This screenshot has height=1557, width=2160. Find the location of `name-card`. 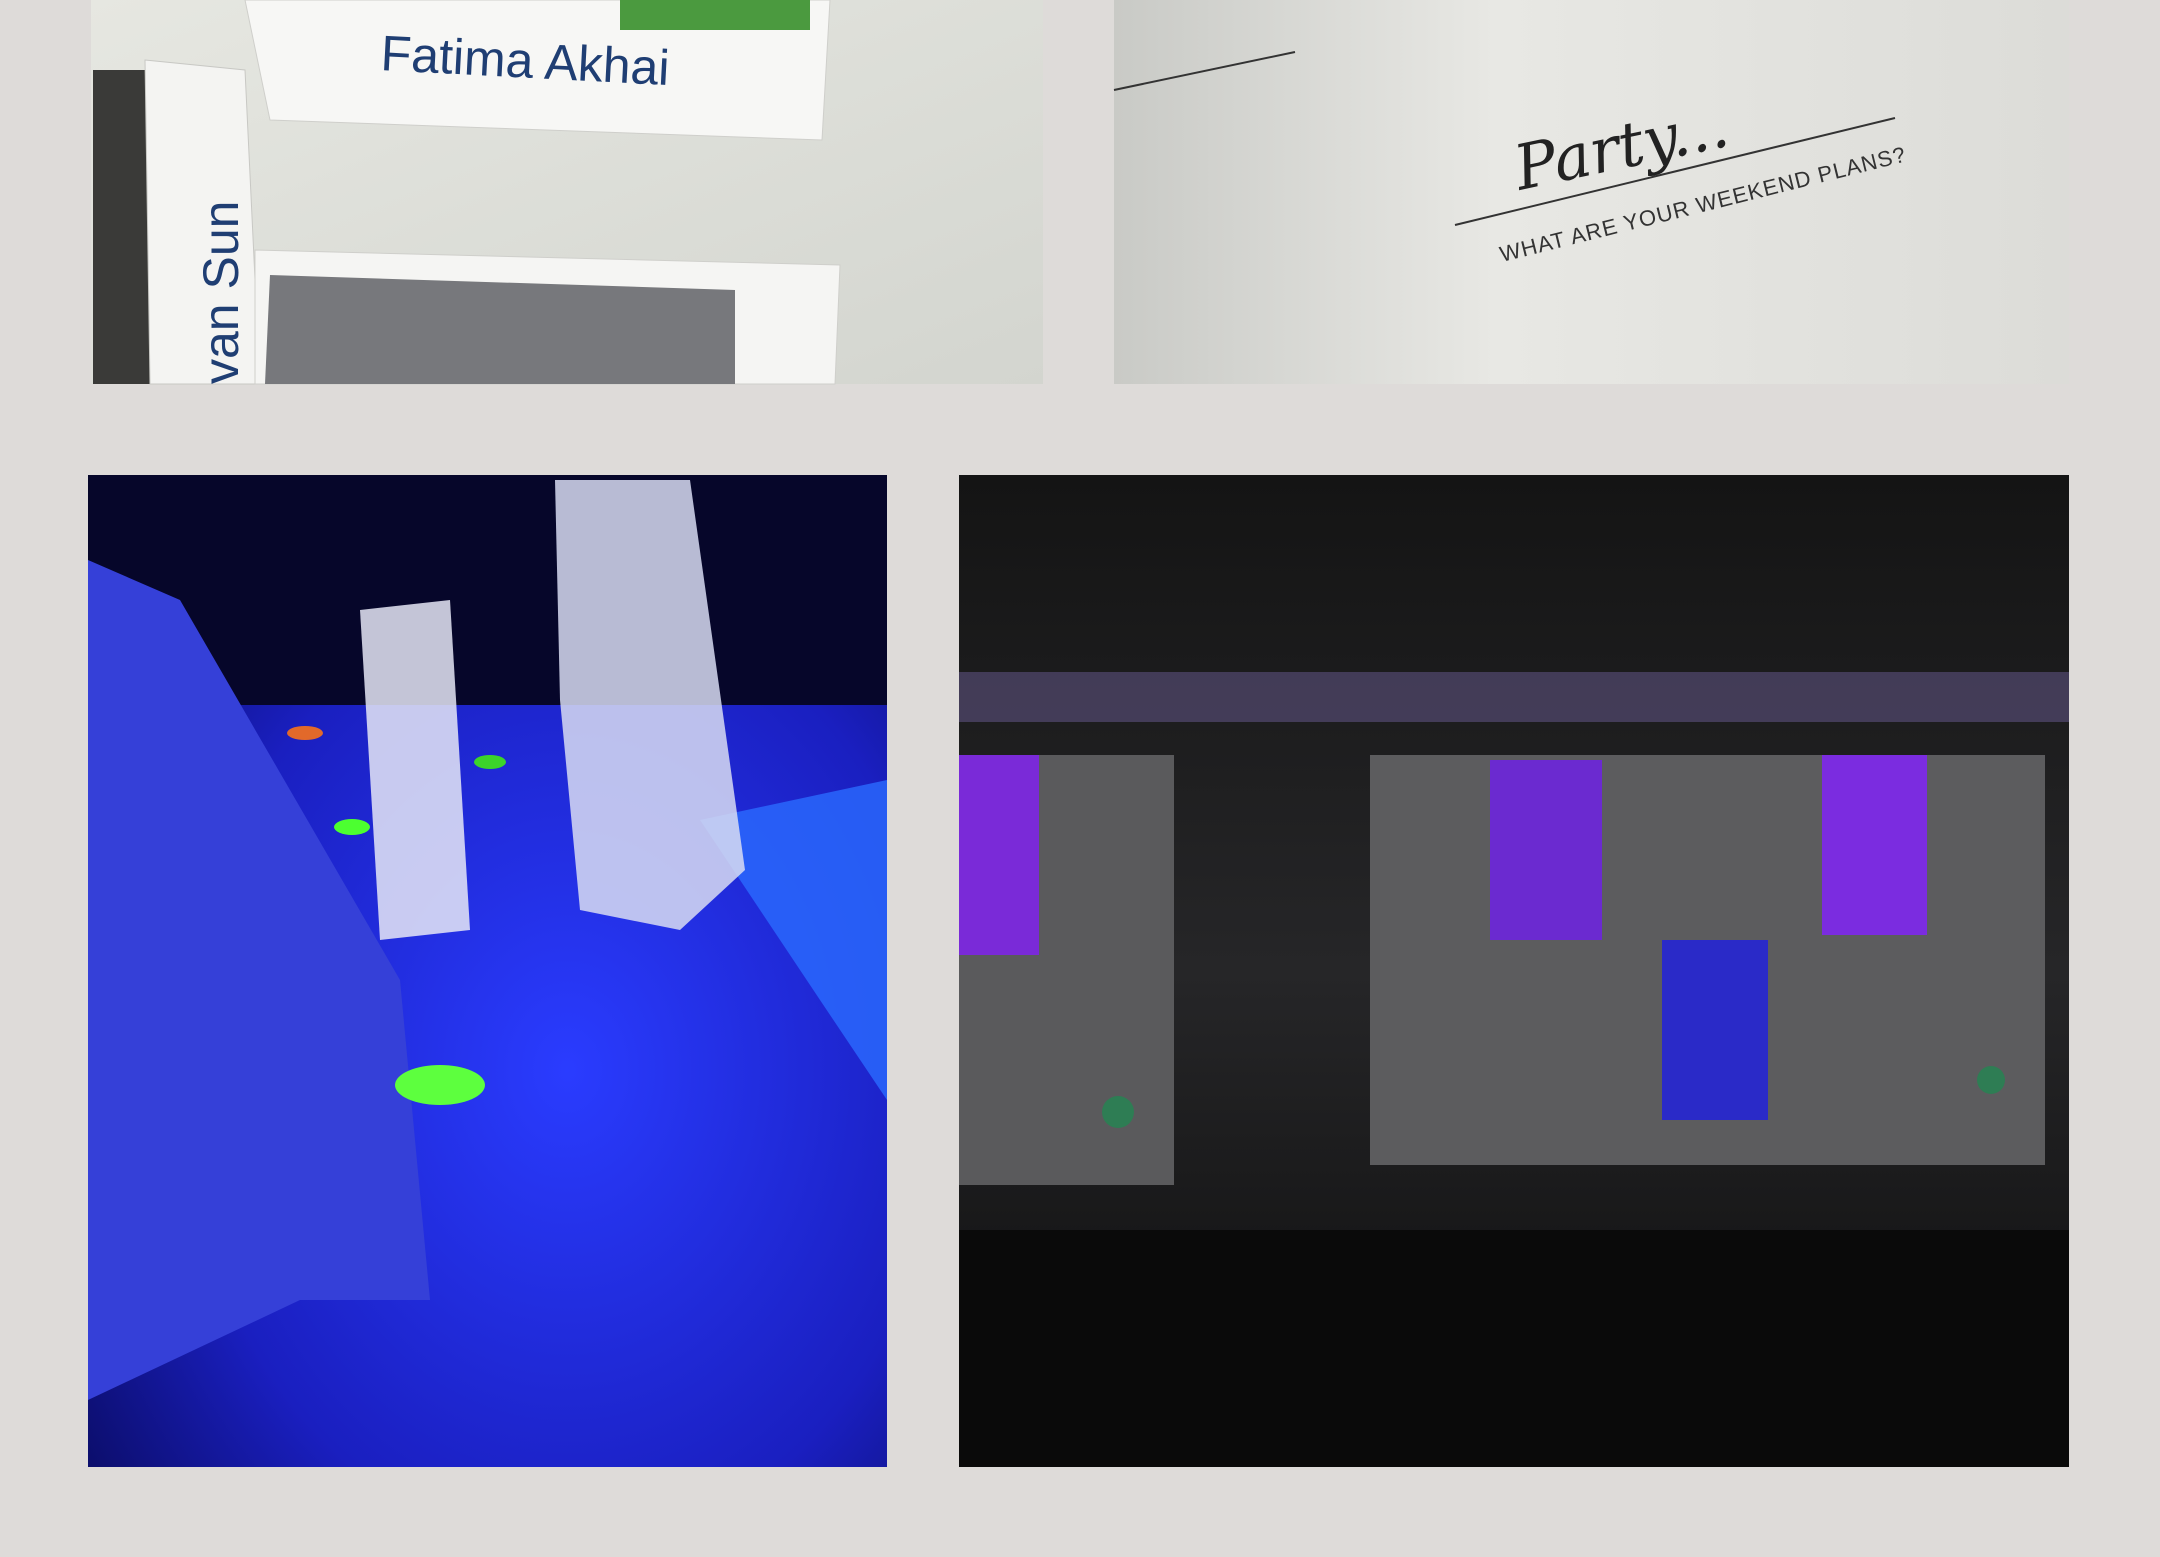

name-card is located at coordinates (537, 70).